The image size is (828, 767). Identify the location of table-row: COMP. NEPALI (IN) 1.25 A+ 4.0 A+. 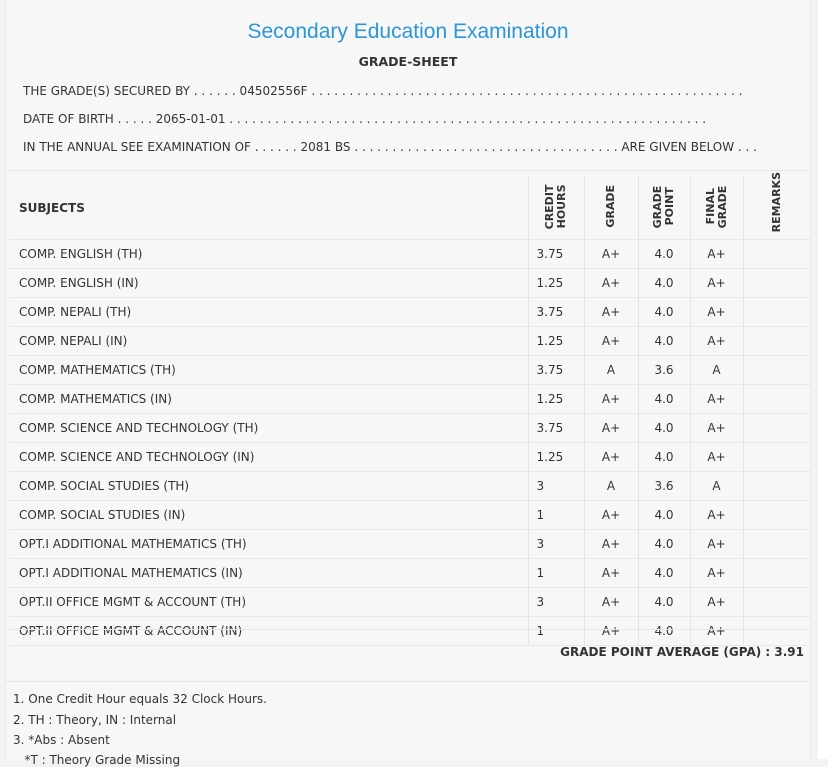
(409, 341).